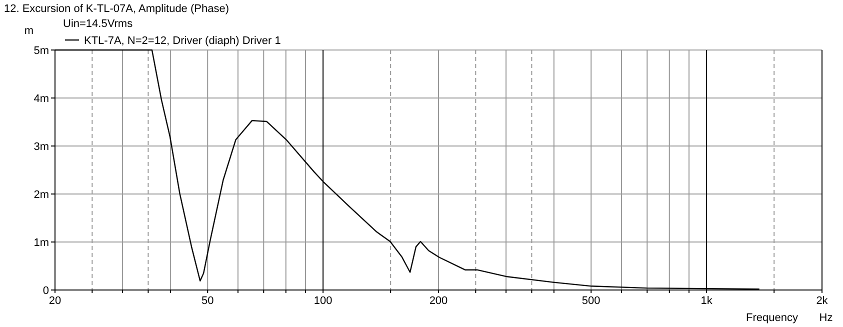 The image size is (843, 327). What do you see at coordinates (591, 301) in the screenshot?
I see `x-tick-label: 500` at bounding box center [591, 301].